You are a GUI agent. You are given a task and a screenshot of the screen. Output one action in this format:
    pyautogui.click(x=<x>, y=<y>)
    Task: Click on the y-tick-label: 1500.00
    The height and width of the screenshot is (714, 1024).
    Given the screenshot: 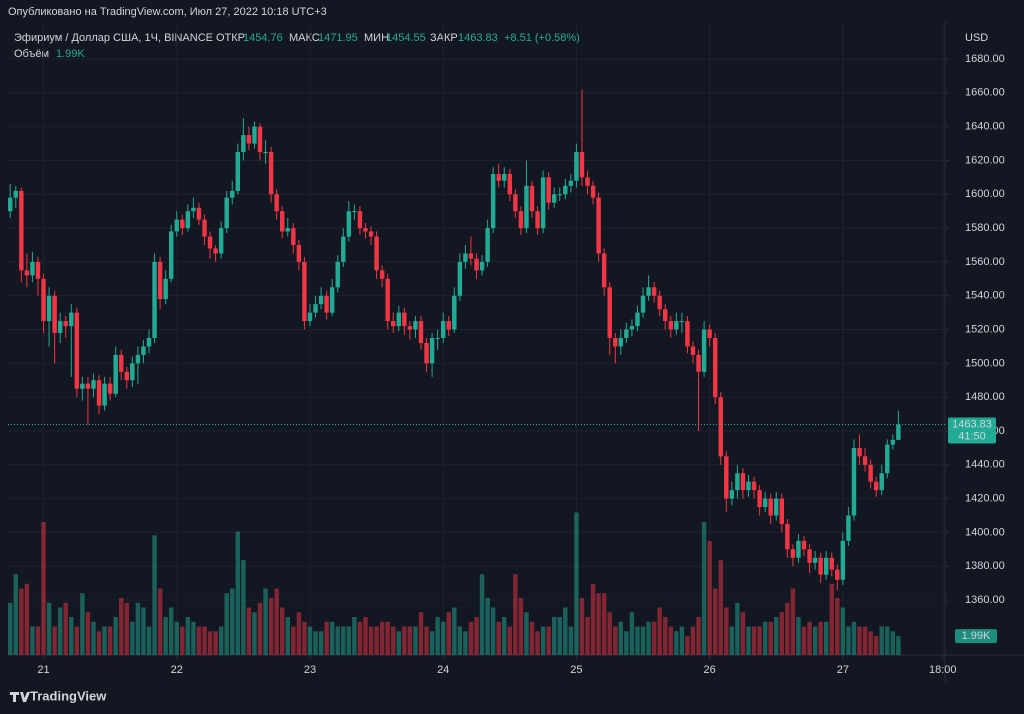 What is the action you would take?
    pyautogui.click(x=985, y=363)
    